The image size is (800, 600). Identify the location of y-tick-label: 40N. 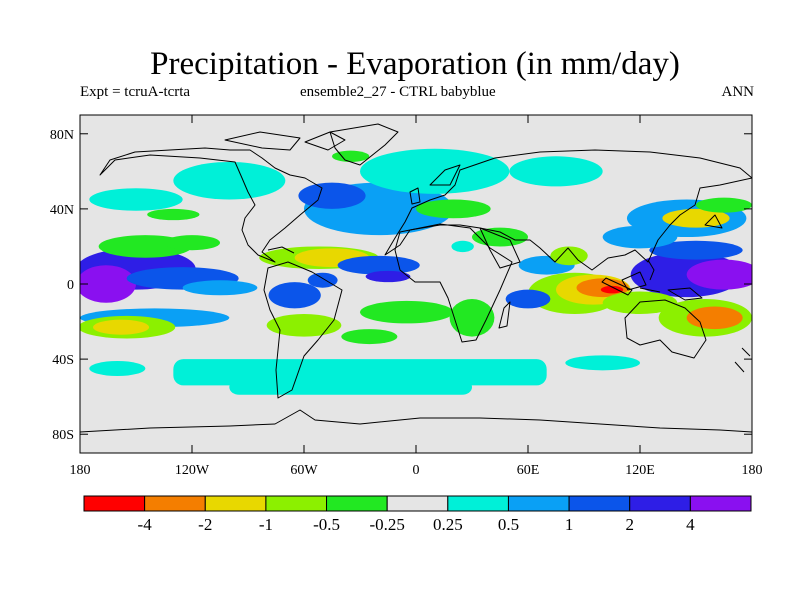
(62, 210).